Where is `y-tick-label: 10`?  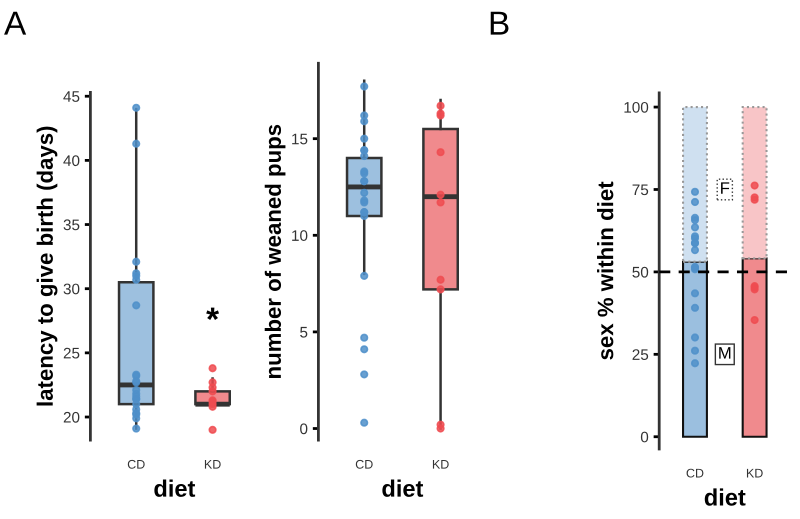
y-tick-label: 10 is located at coordinates (300, 235).